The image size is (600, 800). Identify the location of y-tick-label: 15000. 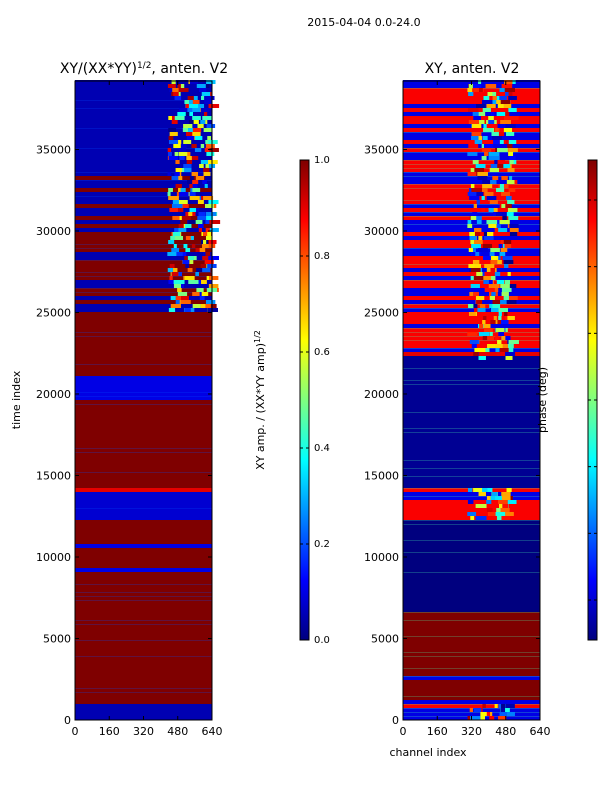
(381, 475).